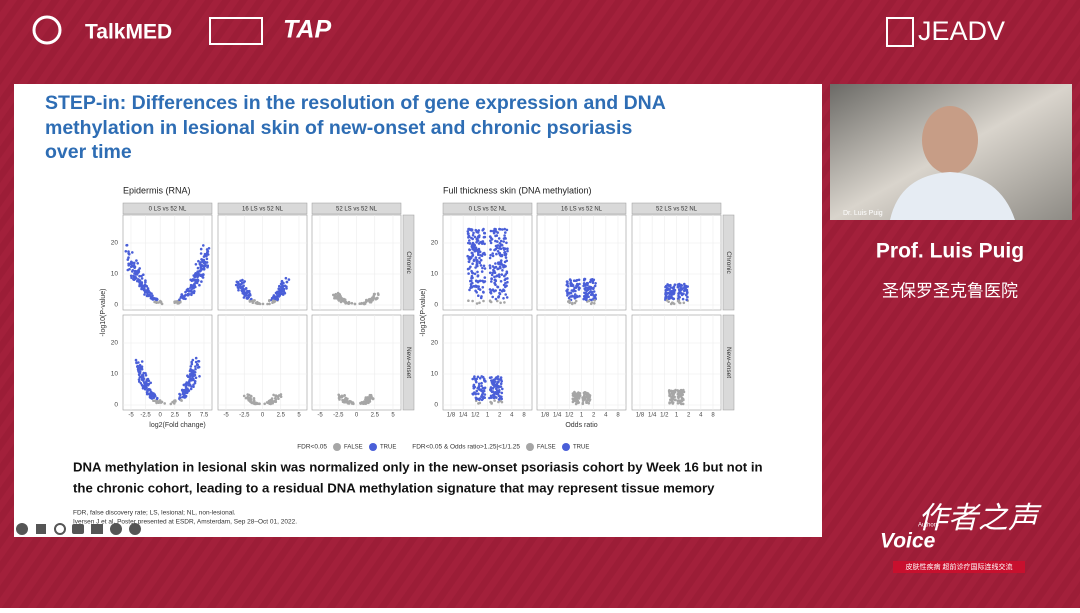 The image size is (1080, 613). Describe the element at coordinates (594, 416) in the screenshot. I see `x-tick-label: 2` at that location.